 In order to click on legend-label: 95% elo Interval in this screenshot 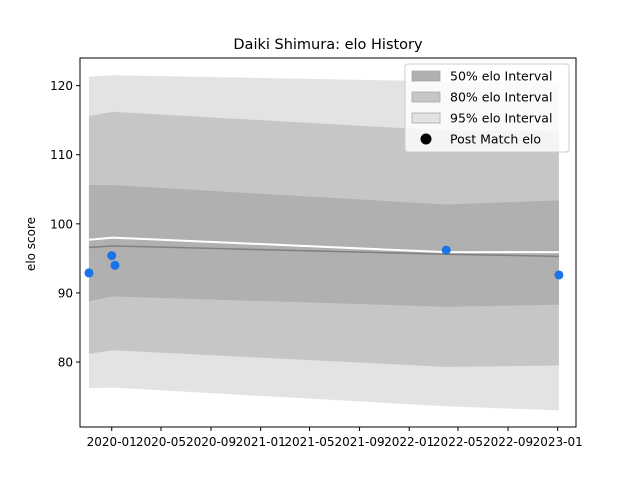, I will do `click(501, 118)`.